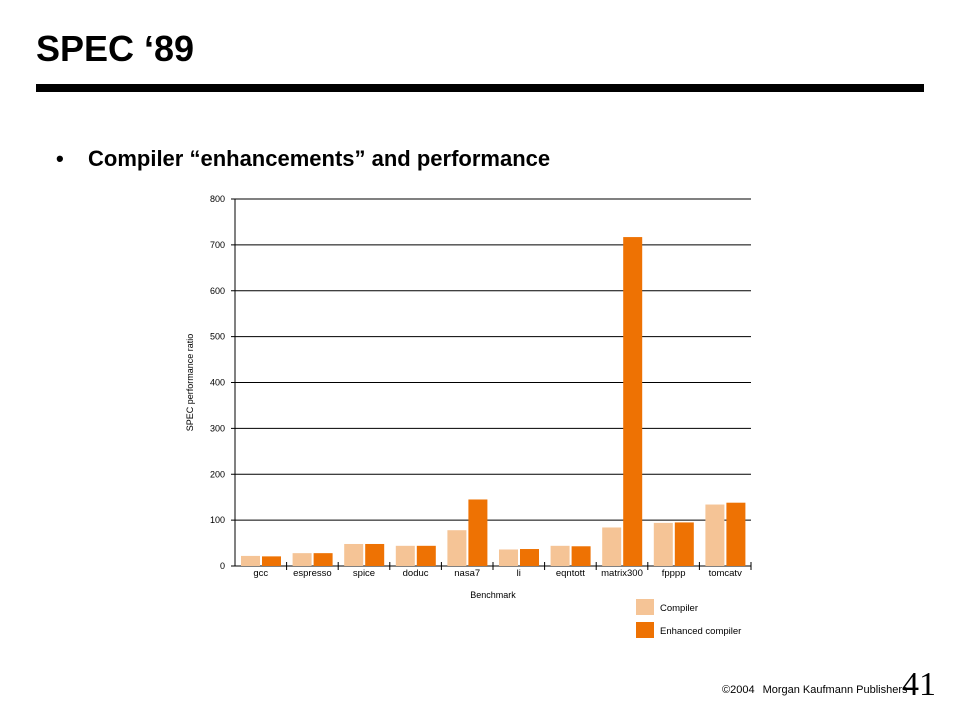 The width and height of the screenshot is (960, 720). I want to click on bar-doduc-compiler, so click(405, 555).